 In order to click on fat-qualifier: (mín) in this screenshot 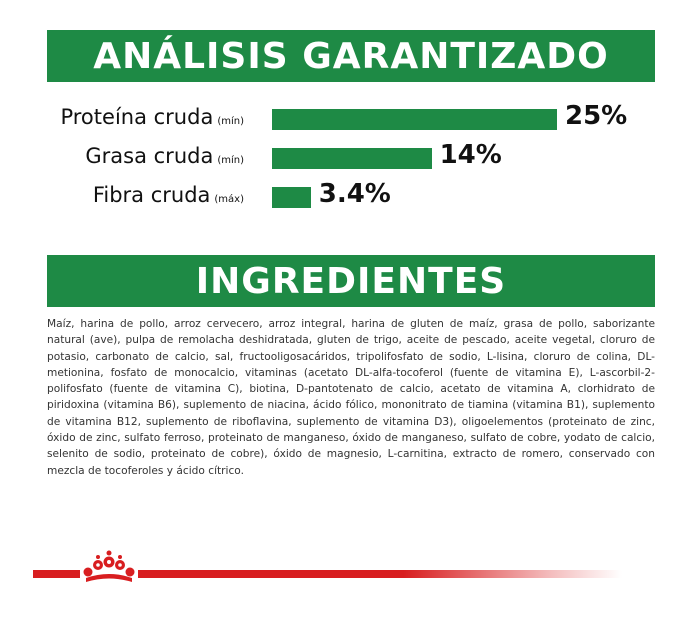, I will do `click(230, 160)`.